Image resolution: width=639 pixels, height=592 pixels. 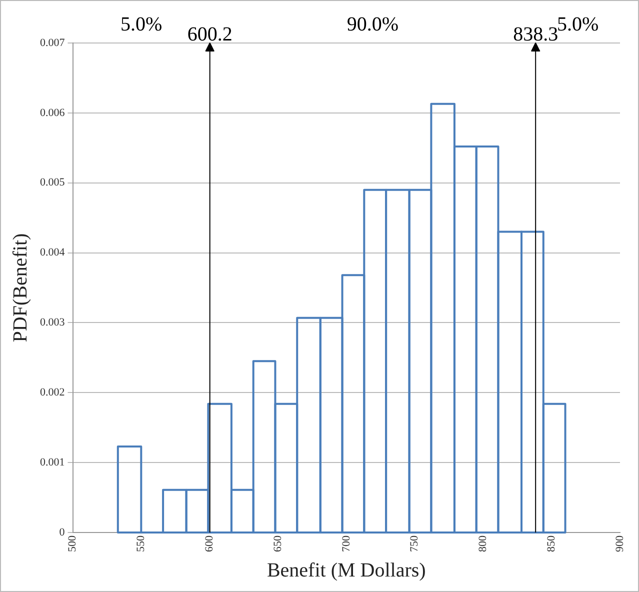 What do you see at coordinates (53, 42) in the screenshot?
I see `y-tick-label: 0.007` at bounding box center [53, 42].